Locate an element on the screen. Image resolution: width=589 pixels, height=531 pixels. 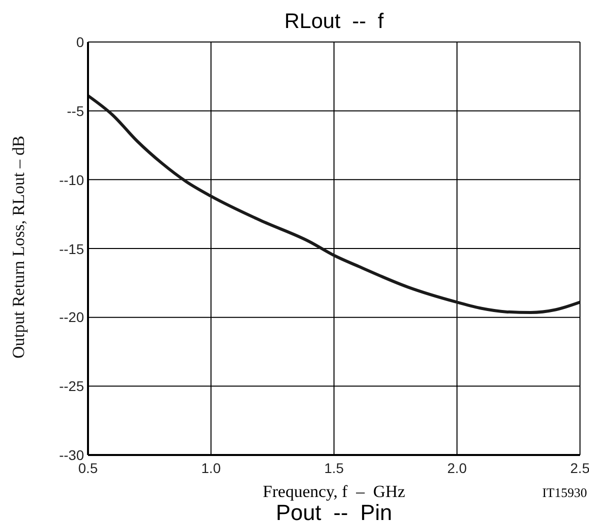
x-tick-label: 1.5 is located at coordinates (334, 468).